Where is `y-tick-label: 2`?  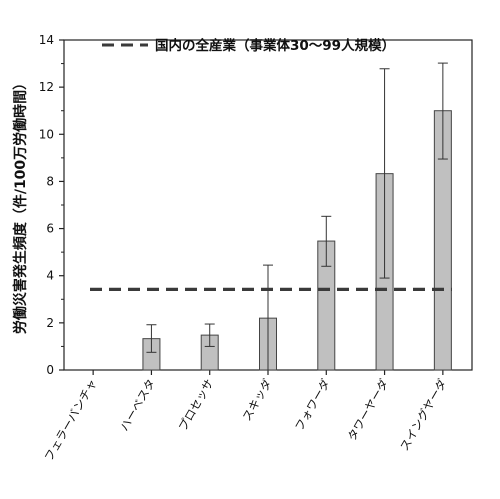
y-tick-label: 2 is located at coordinates (50, 323).